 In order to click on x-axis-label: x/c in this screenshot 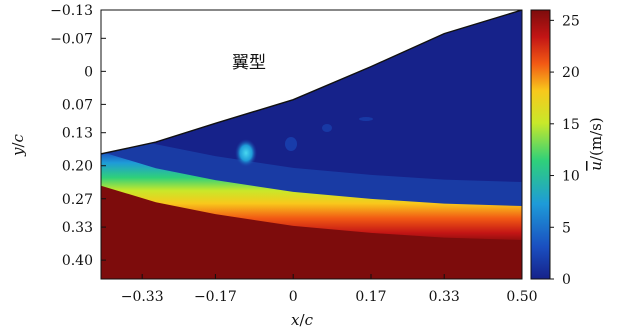, I will do `click(302, 320)`.